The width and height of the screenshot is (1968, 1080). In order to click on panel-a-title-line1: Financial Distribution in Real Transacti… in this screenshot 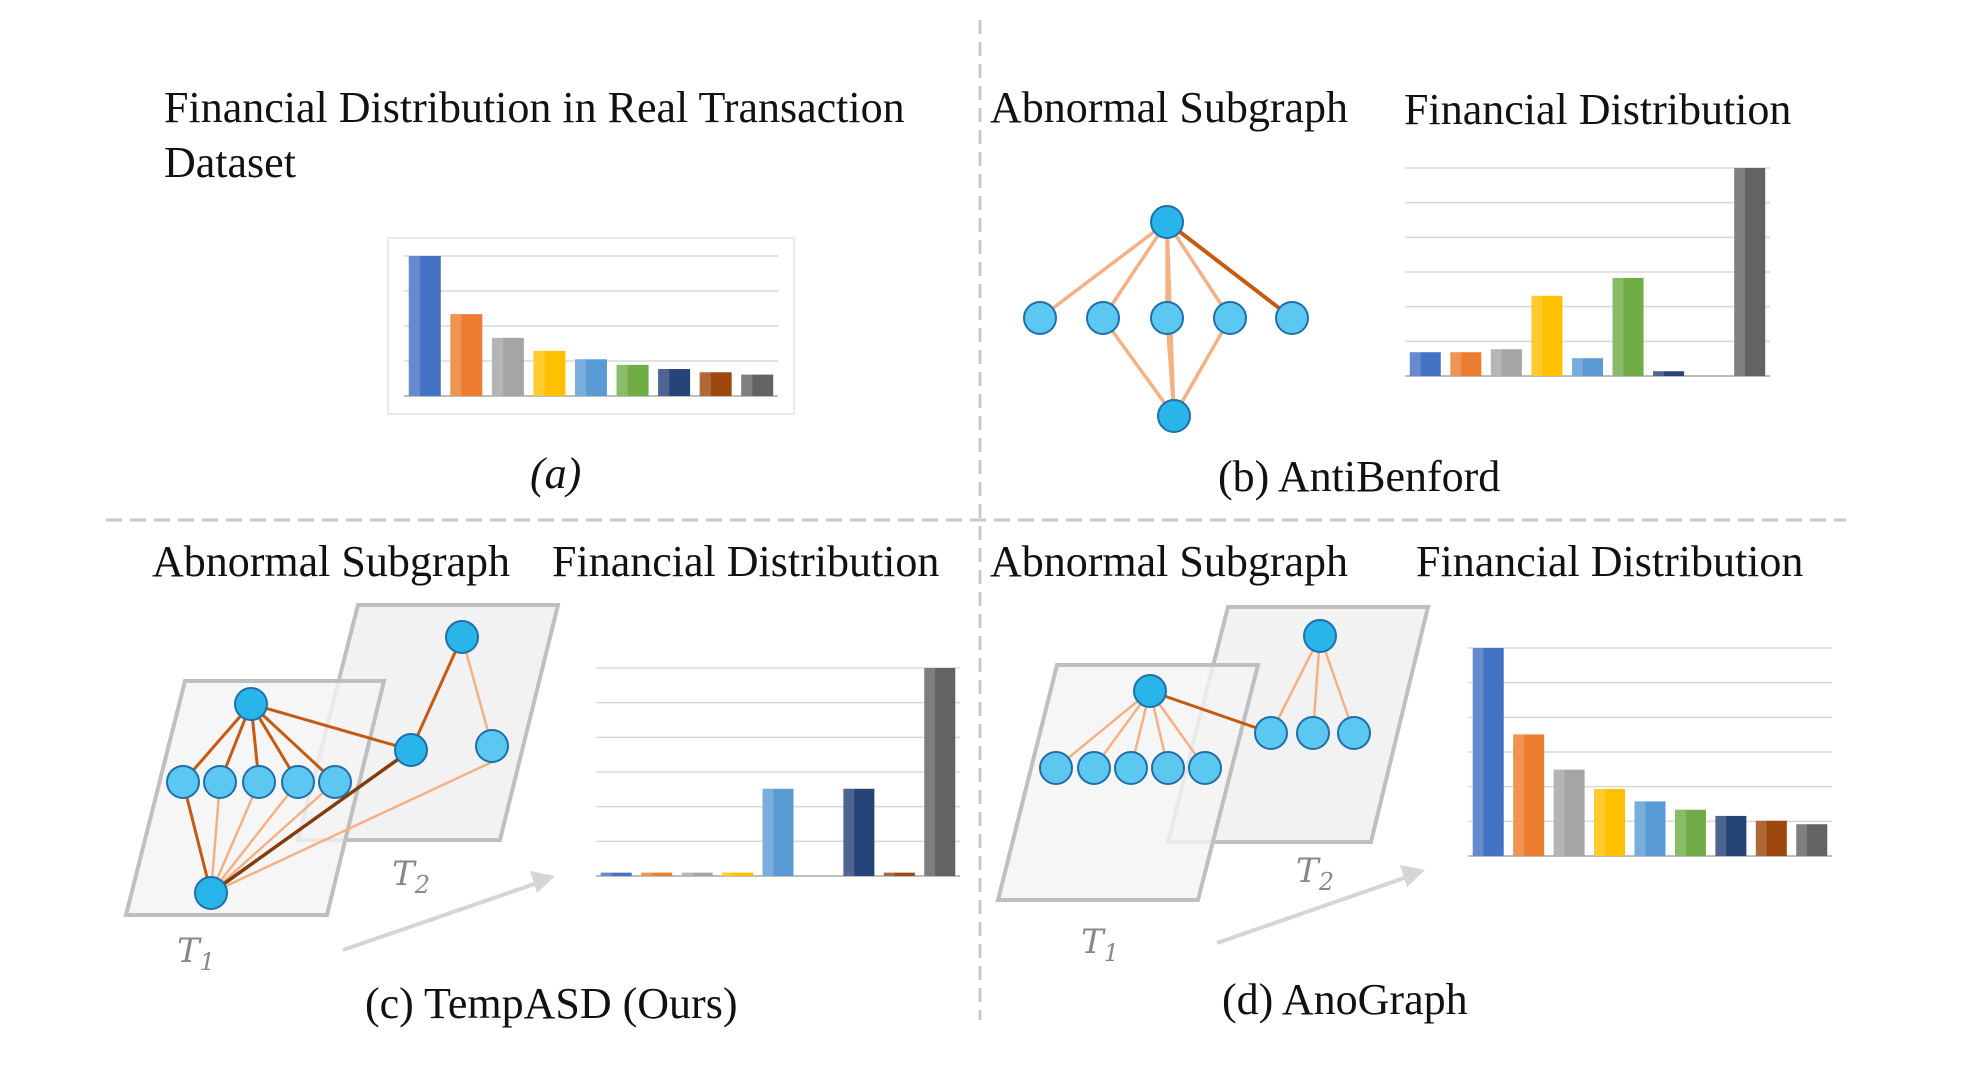, I will do `click(534, 107)`.